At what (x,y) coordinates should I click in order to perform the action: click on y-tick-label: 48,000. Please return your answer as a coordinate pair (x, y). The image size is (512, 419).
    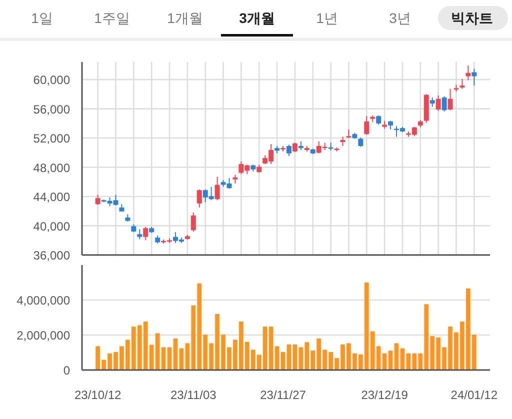
    Looking at the image, I should click on (51, 167).